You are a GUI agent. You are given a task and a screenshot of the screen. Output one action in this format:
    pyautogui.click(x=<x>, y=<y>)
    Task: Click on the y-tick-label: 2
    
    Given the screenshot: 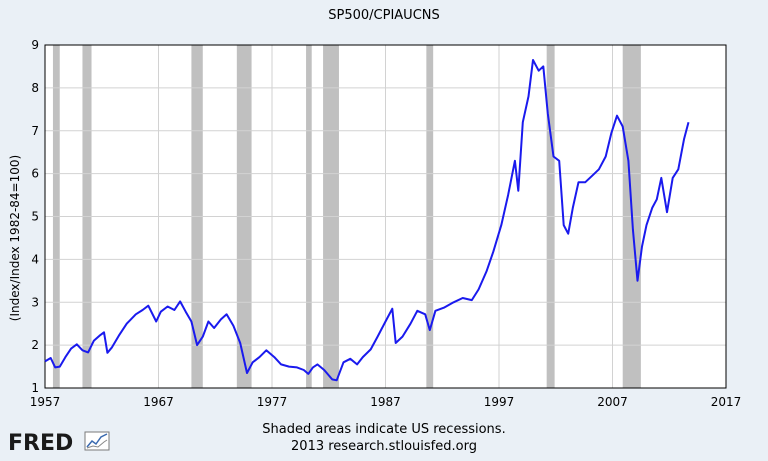 What is the action you would take?
    pyautogui.click(x=35, y=345)
    